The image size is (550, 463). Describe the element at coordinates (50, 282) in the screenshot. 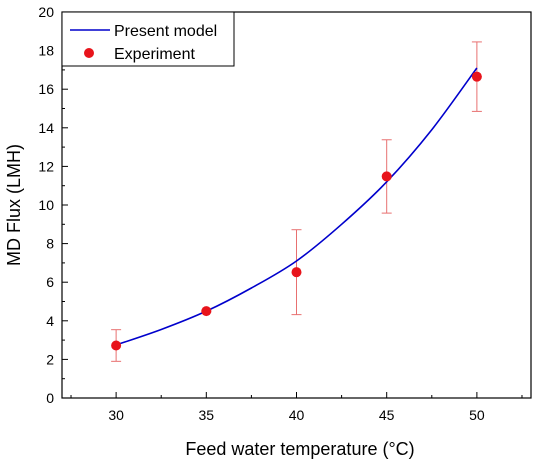

I see `y-tick-label: 6` at that location.